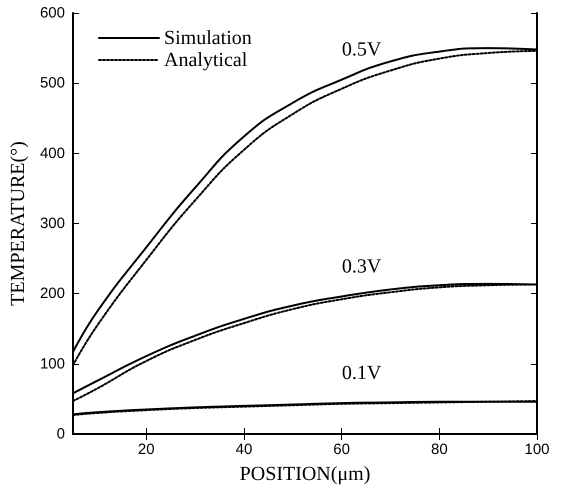 The width and height of the screenshot is (561, 489). Describe the element at coordinates (146, 449) in the screenshot. I see `x-tick-label: 20` at that location.